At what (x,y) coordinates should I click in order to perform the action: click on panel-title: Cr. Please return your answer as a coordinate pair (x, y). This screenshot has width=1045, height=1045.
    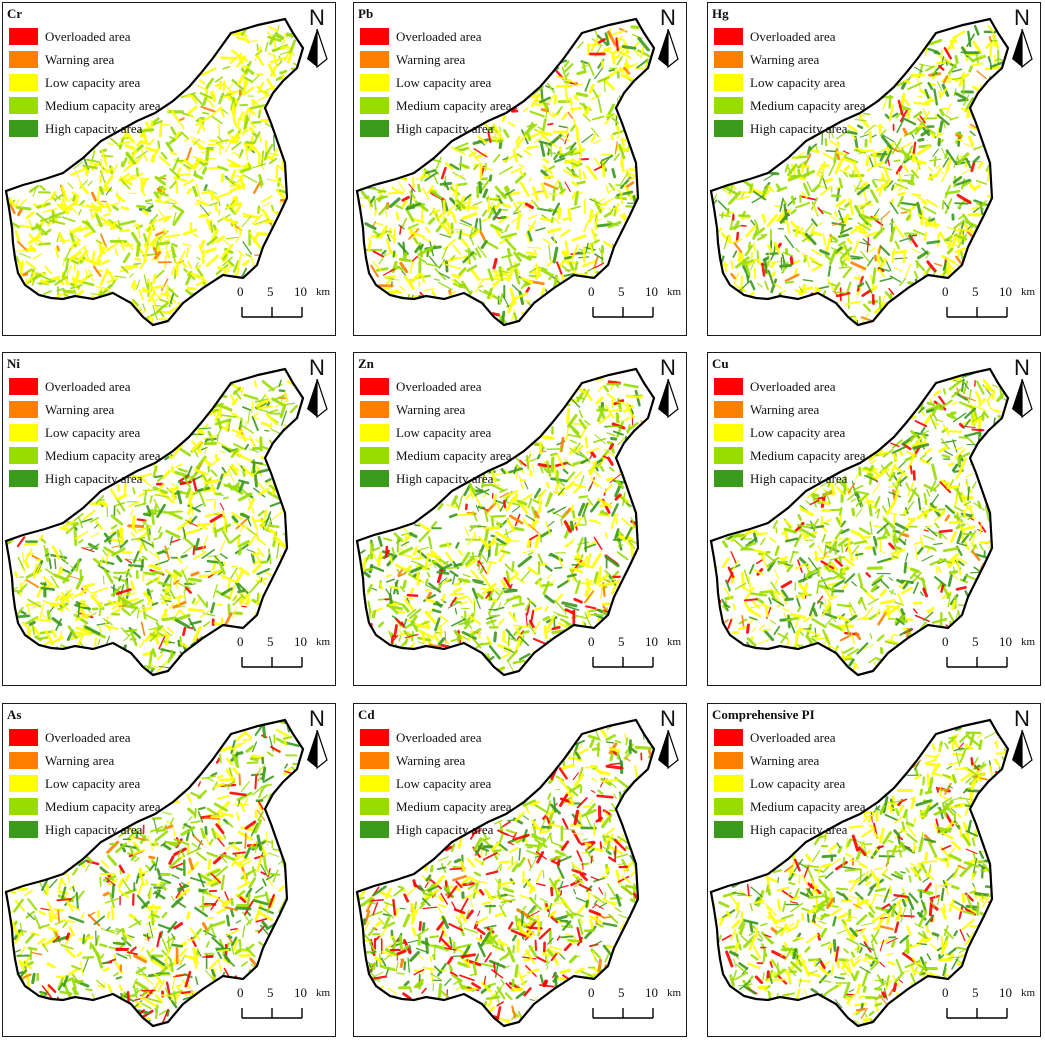
    Looking at the image, I should click on (15, 13).